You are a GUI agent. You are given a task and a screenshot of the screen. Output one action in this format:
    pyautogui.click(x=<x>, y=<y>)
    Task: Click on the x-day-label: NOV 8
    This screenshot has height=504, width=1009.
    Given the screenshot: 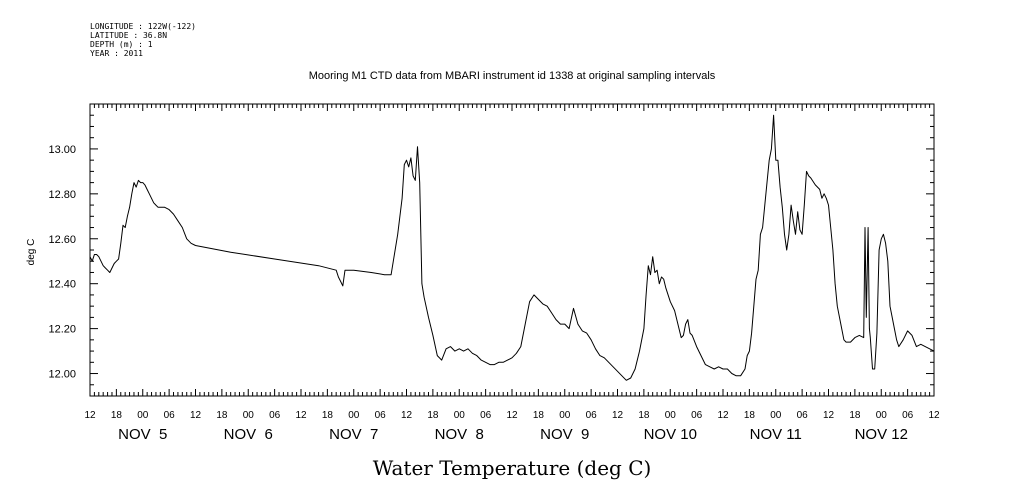 What is the action you would take?
    pyautogui.click(x=459, y=434)
    